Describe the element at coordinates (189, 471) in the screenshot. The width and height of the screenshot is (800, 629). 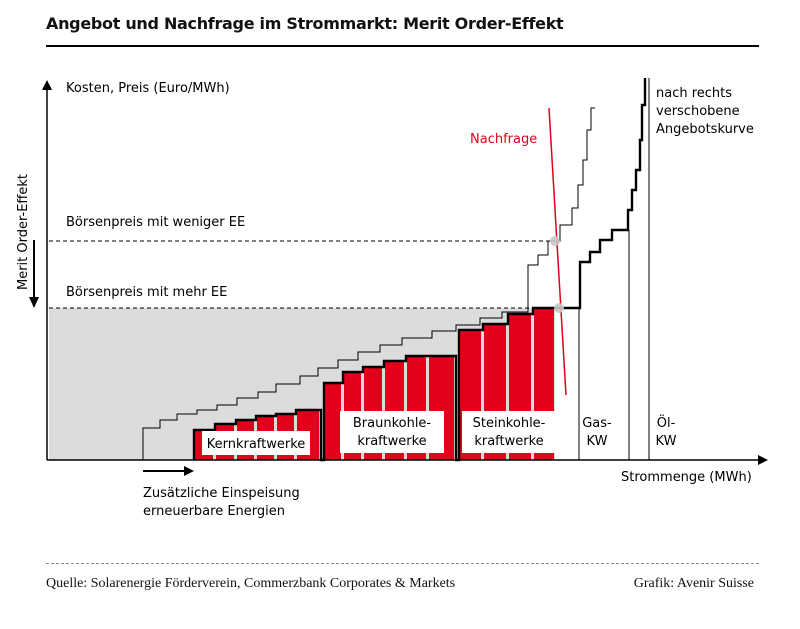
I see `ee-shift-arrow-head` at that location.